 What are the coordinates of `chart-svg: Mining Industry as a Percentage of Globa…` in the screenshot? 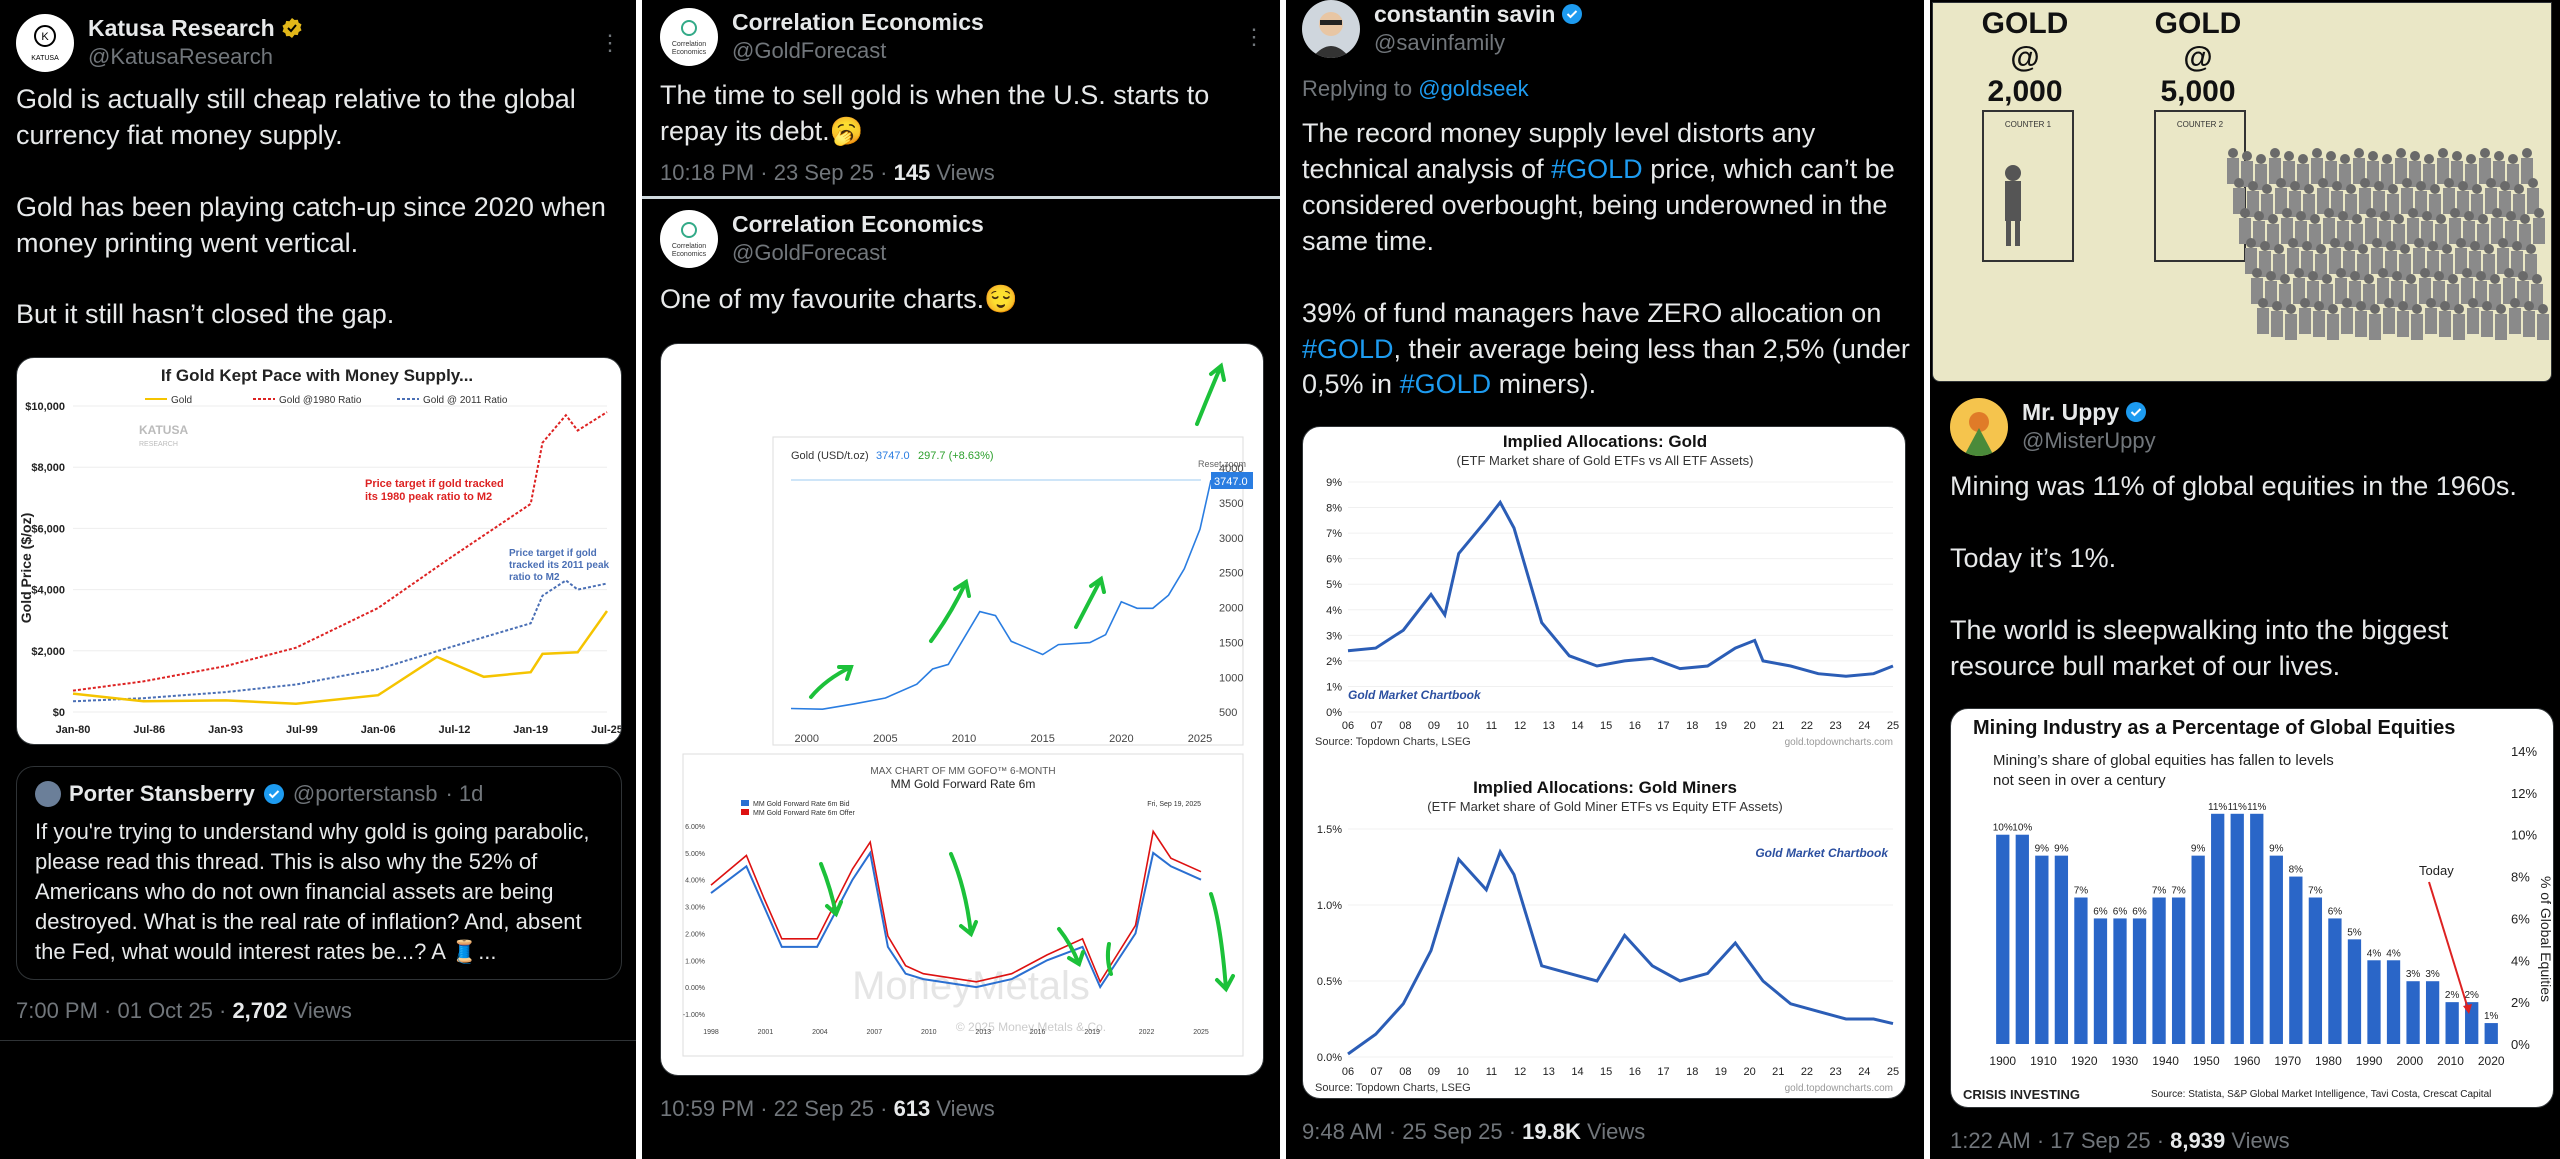 It's located at (2258, 909).